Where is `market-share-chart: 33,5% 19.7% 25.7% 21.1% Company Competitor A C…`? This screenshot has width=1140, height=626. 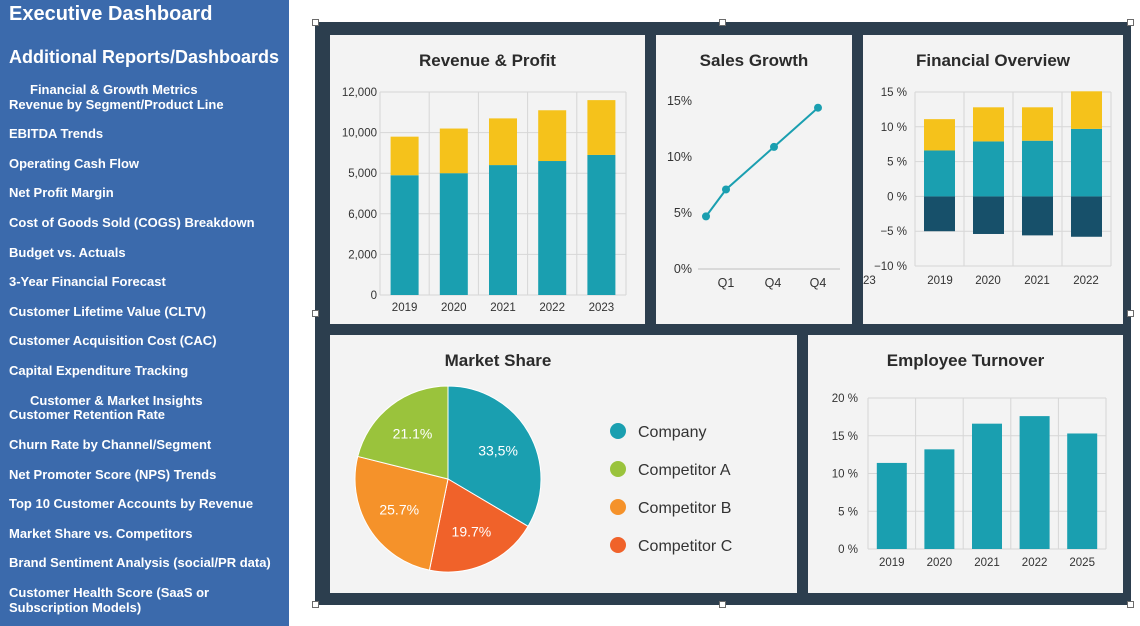
market-share-chart: 33,5% 19.7% 25.7% 21.1% Company Competitor A C… is located at coordinates (543, 479).